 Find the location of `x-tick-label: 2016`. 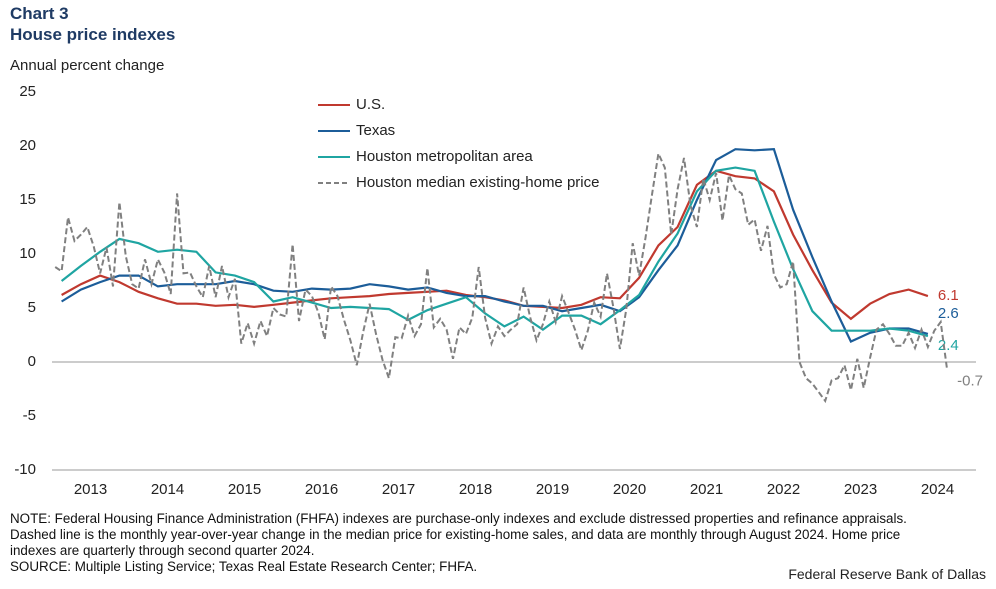

x-tick-label: 2016 is located at coordinates (321, 489).